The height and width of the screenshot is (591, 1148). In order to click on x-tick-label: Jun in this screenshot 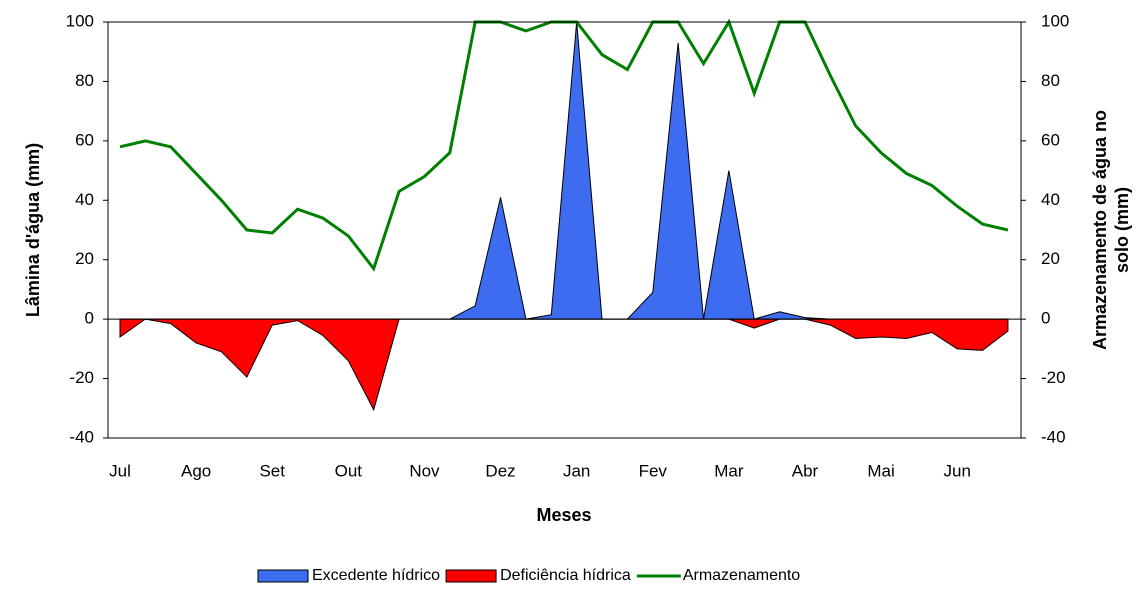, I will do `click(956, 470)`.